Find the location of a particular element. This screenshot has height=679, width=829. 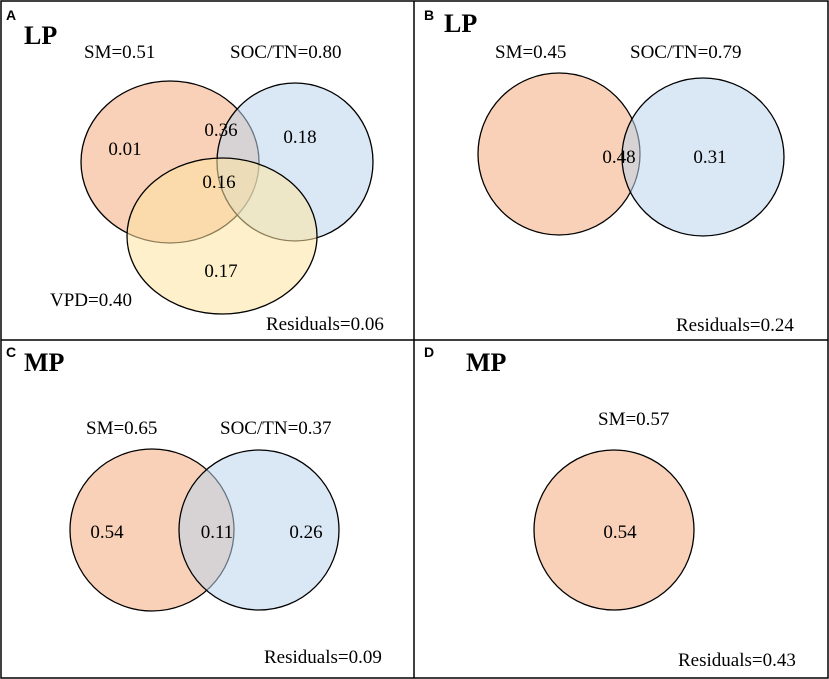

panel-a-sm-label: SM=0.51 is located at coordinates (119, 52).